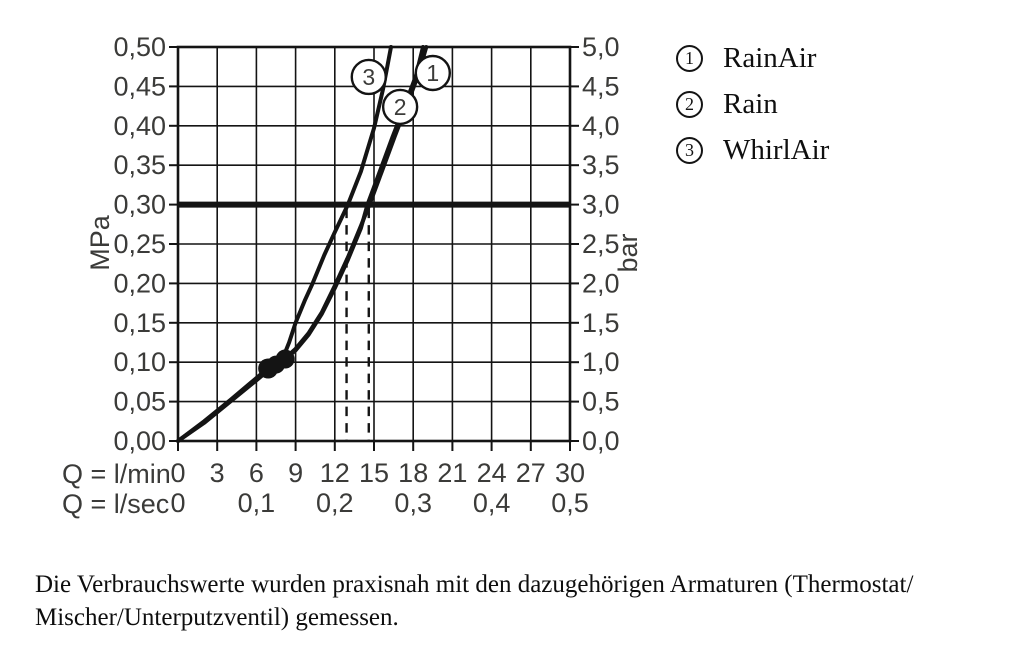 Image resolution: width=1024 pixels, height=652 pixels. What do you see at coordinates (139, 323) in the screenshot?
I see `y-left-tick-label: 0,15` at bounding box center [139, 323].